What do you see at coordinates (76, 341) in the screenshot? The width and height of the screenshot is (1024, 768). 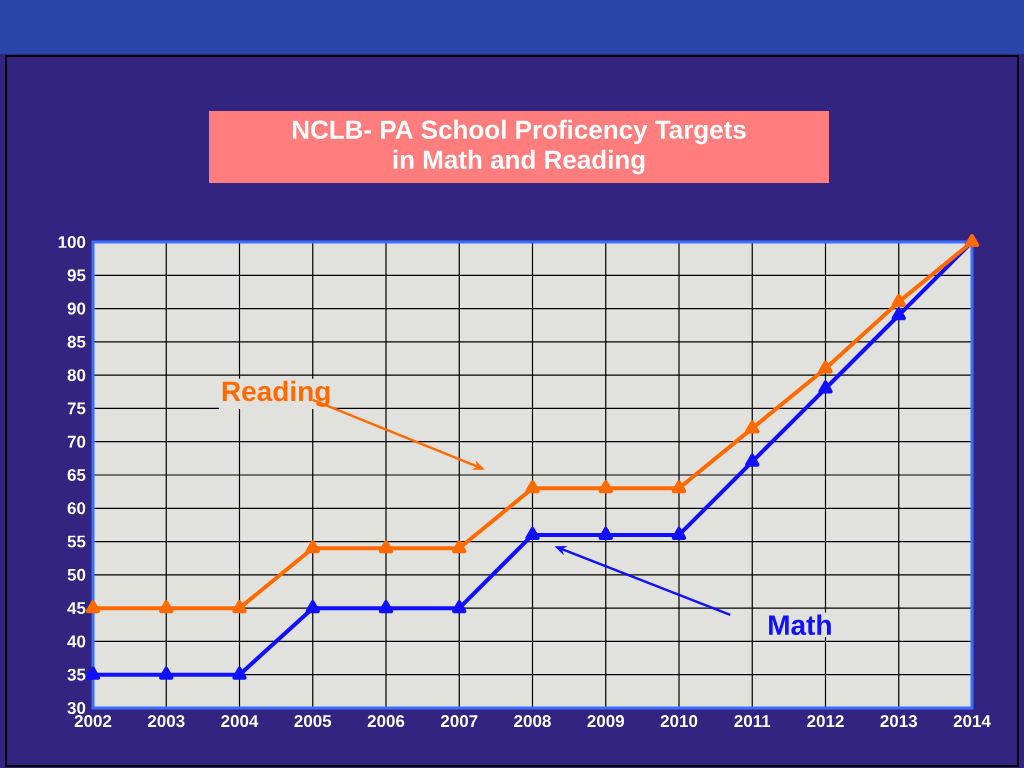 I see `y-tick-label: 85` at bounding box center [76, 341].